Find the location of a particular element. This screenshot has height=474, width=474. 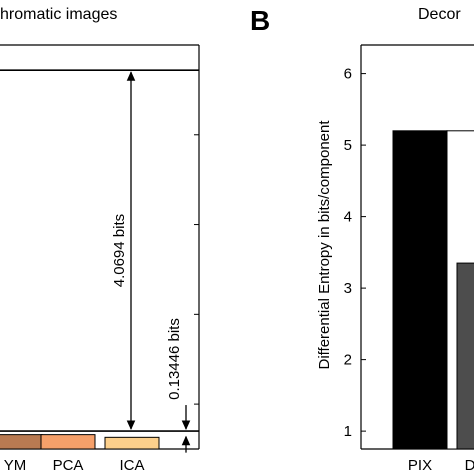

panel-a-title: hromatic images is located at coordinates (58, 14).